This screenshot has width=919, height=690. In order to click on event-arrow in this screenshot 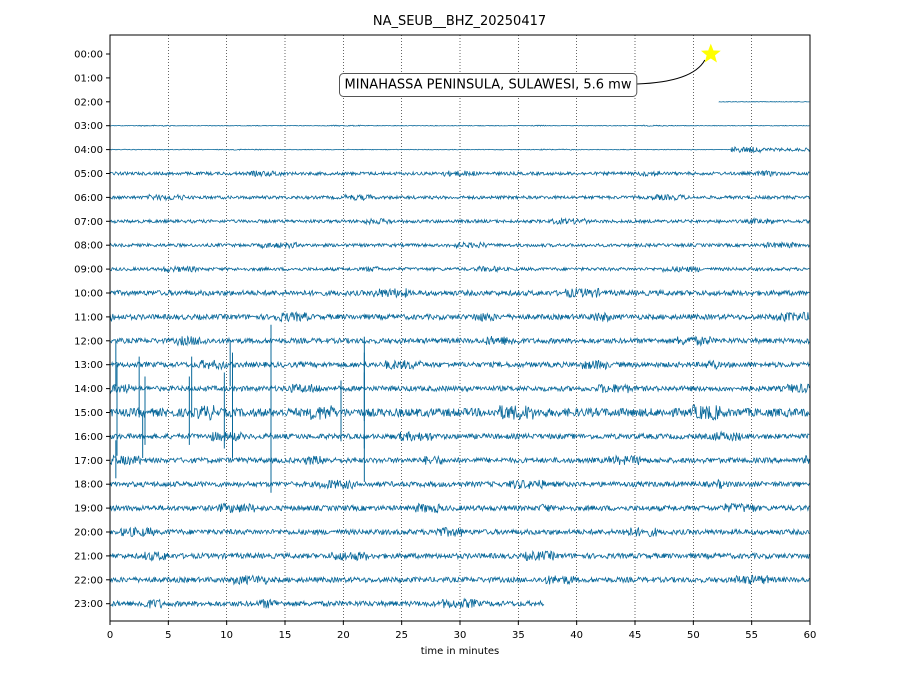, I will do `click(671, 72)`.